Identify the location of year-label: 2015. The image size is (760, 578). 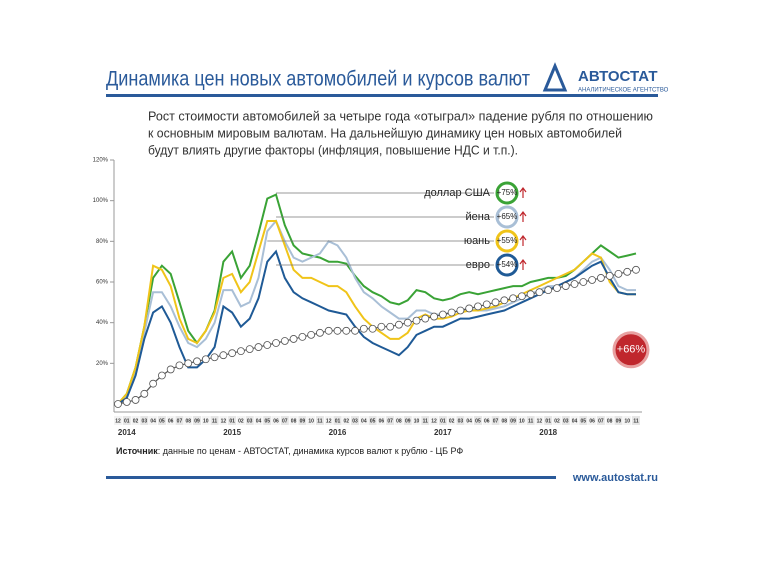
(232, 432).